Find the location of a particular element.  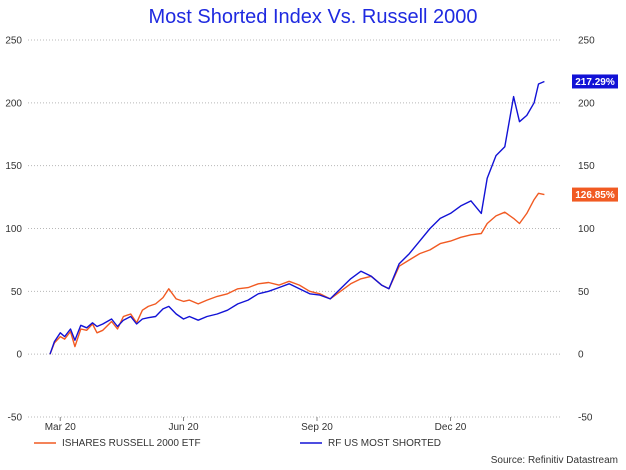

y-tick-label-right: 250 is located at coordinates (586, 41).